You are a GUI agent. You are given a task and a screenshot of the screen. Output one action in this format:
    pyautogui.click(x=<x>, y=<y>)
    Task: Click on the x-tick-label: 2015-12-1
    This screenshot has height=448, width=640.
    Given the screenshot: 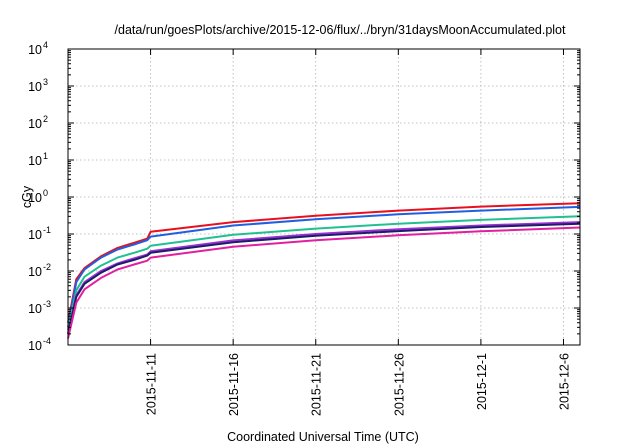 What is the action you would take?
    pyautogui.click(x=482, y=381)
    